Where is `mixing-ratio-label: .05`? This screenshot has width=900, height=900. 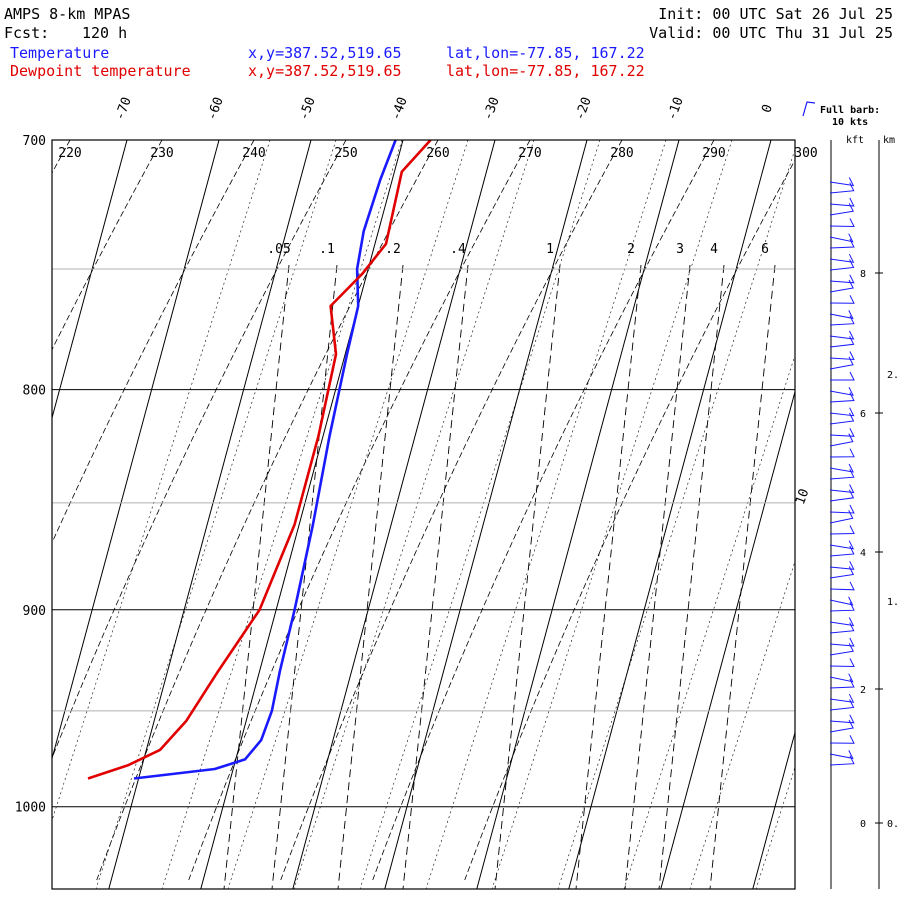
mixing-ratio-label: .05 is located at coordinates (278, 249).